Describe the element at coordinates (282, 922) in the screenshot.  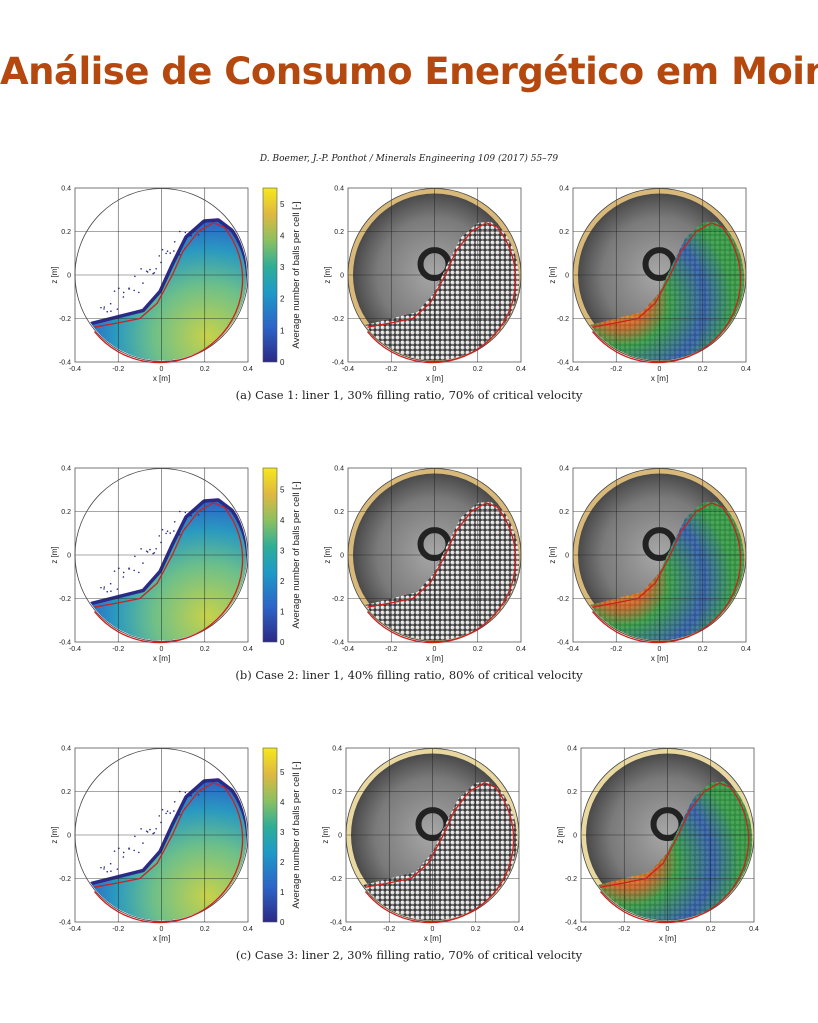
I see `colorbar-tick-label: 0` at that location.